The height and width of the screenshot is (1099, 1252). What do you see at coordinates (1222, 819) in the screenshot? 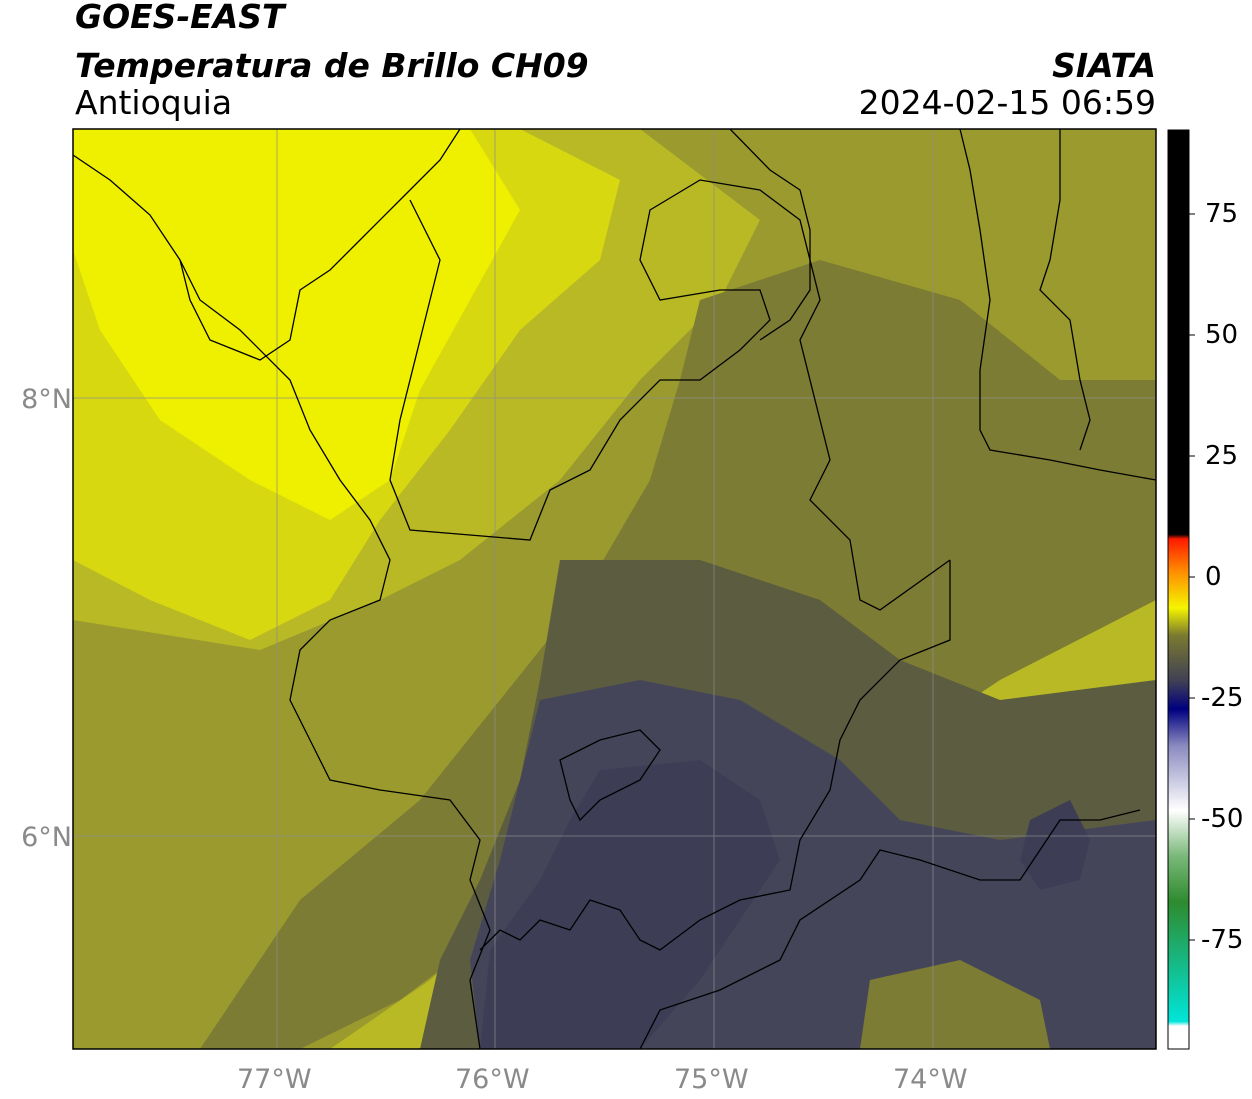
I see `colorbar-label-minus50: -50` at bounding box center [1222, 819].